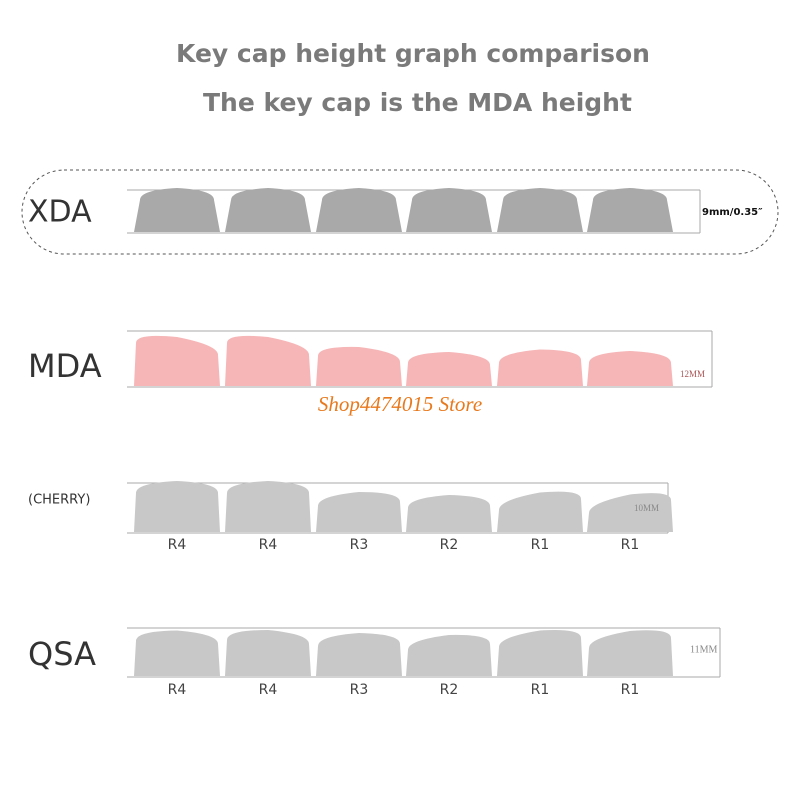  What do you see at coordinates (704, 649) in the screenshot?
I see `height-label: 11MM` at bounding box center [704, 649].